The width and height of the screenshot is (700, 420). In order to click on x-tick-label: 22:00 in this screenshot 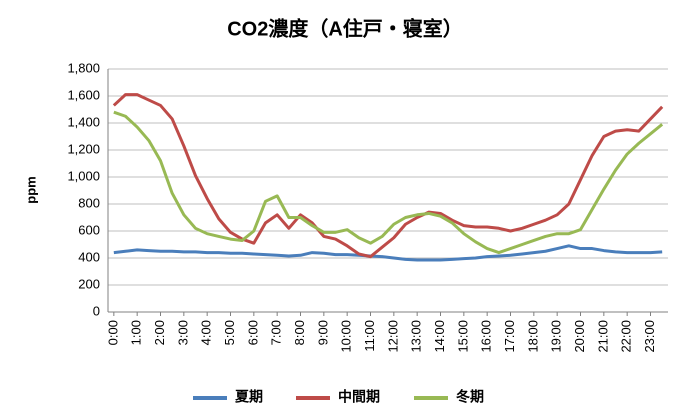, I will do `click(626, 336)`.